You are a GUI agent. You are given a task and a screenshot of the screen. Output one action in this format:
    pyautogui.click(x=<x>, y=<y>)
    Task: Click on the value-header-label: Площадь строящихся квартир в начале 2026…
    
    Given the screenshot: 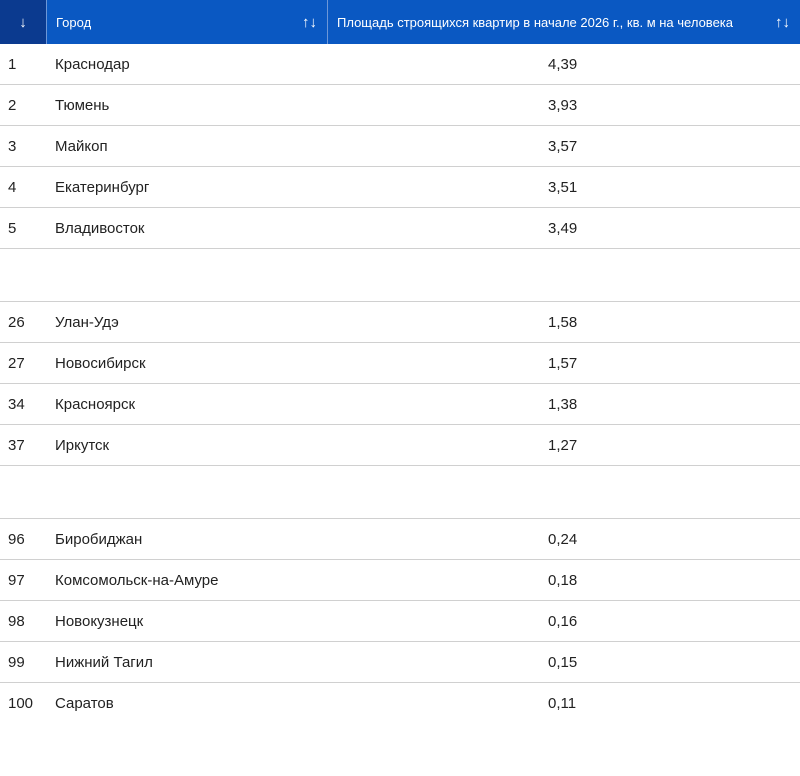 What is the action you would take?
    pyautogui.click(x=535, y=22)
    